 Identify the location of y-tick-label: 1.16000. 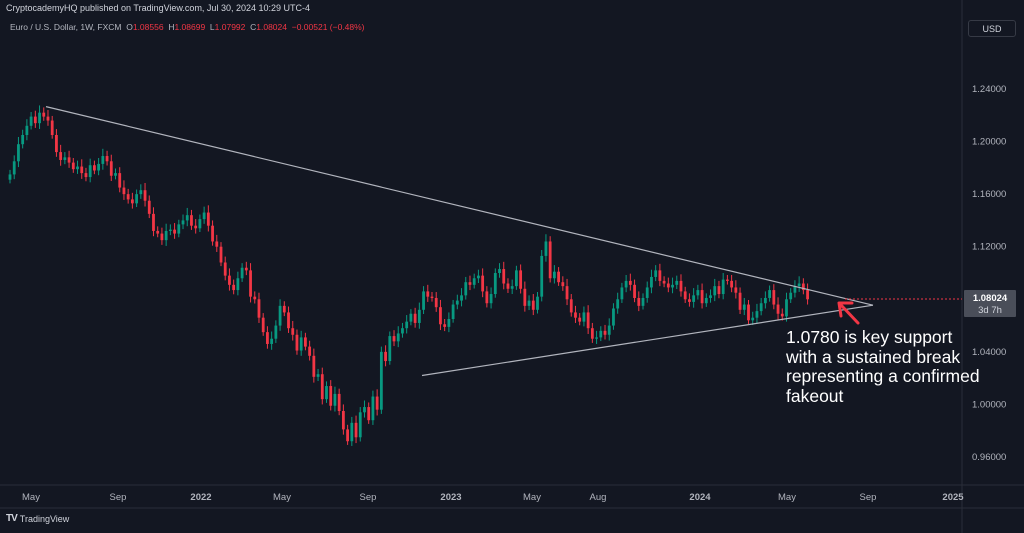
(989, 194).